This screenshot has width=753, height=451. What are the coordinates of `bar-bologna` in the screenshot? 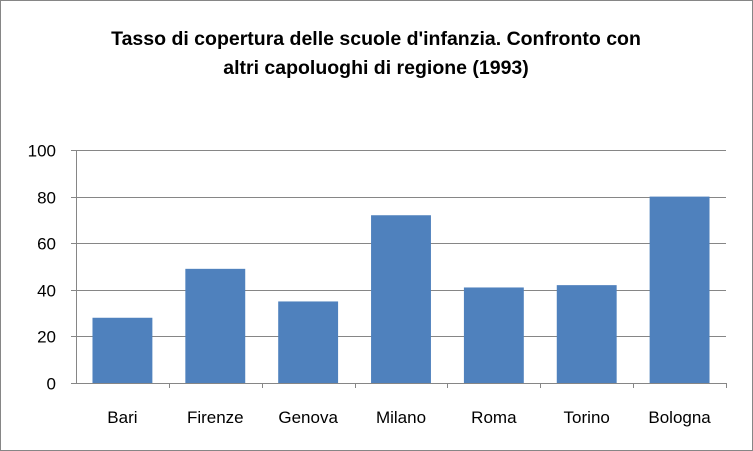 It's located at (679, 289).